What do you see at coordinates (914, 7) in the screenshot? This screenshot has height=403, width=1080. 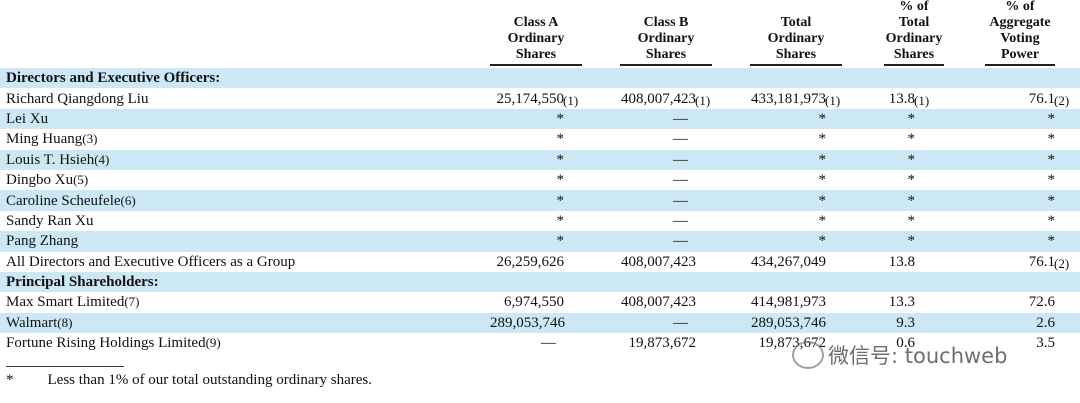 I see `header-line: % of` at bounding box center [914, 7].